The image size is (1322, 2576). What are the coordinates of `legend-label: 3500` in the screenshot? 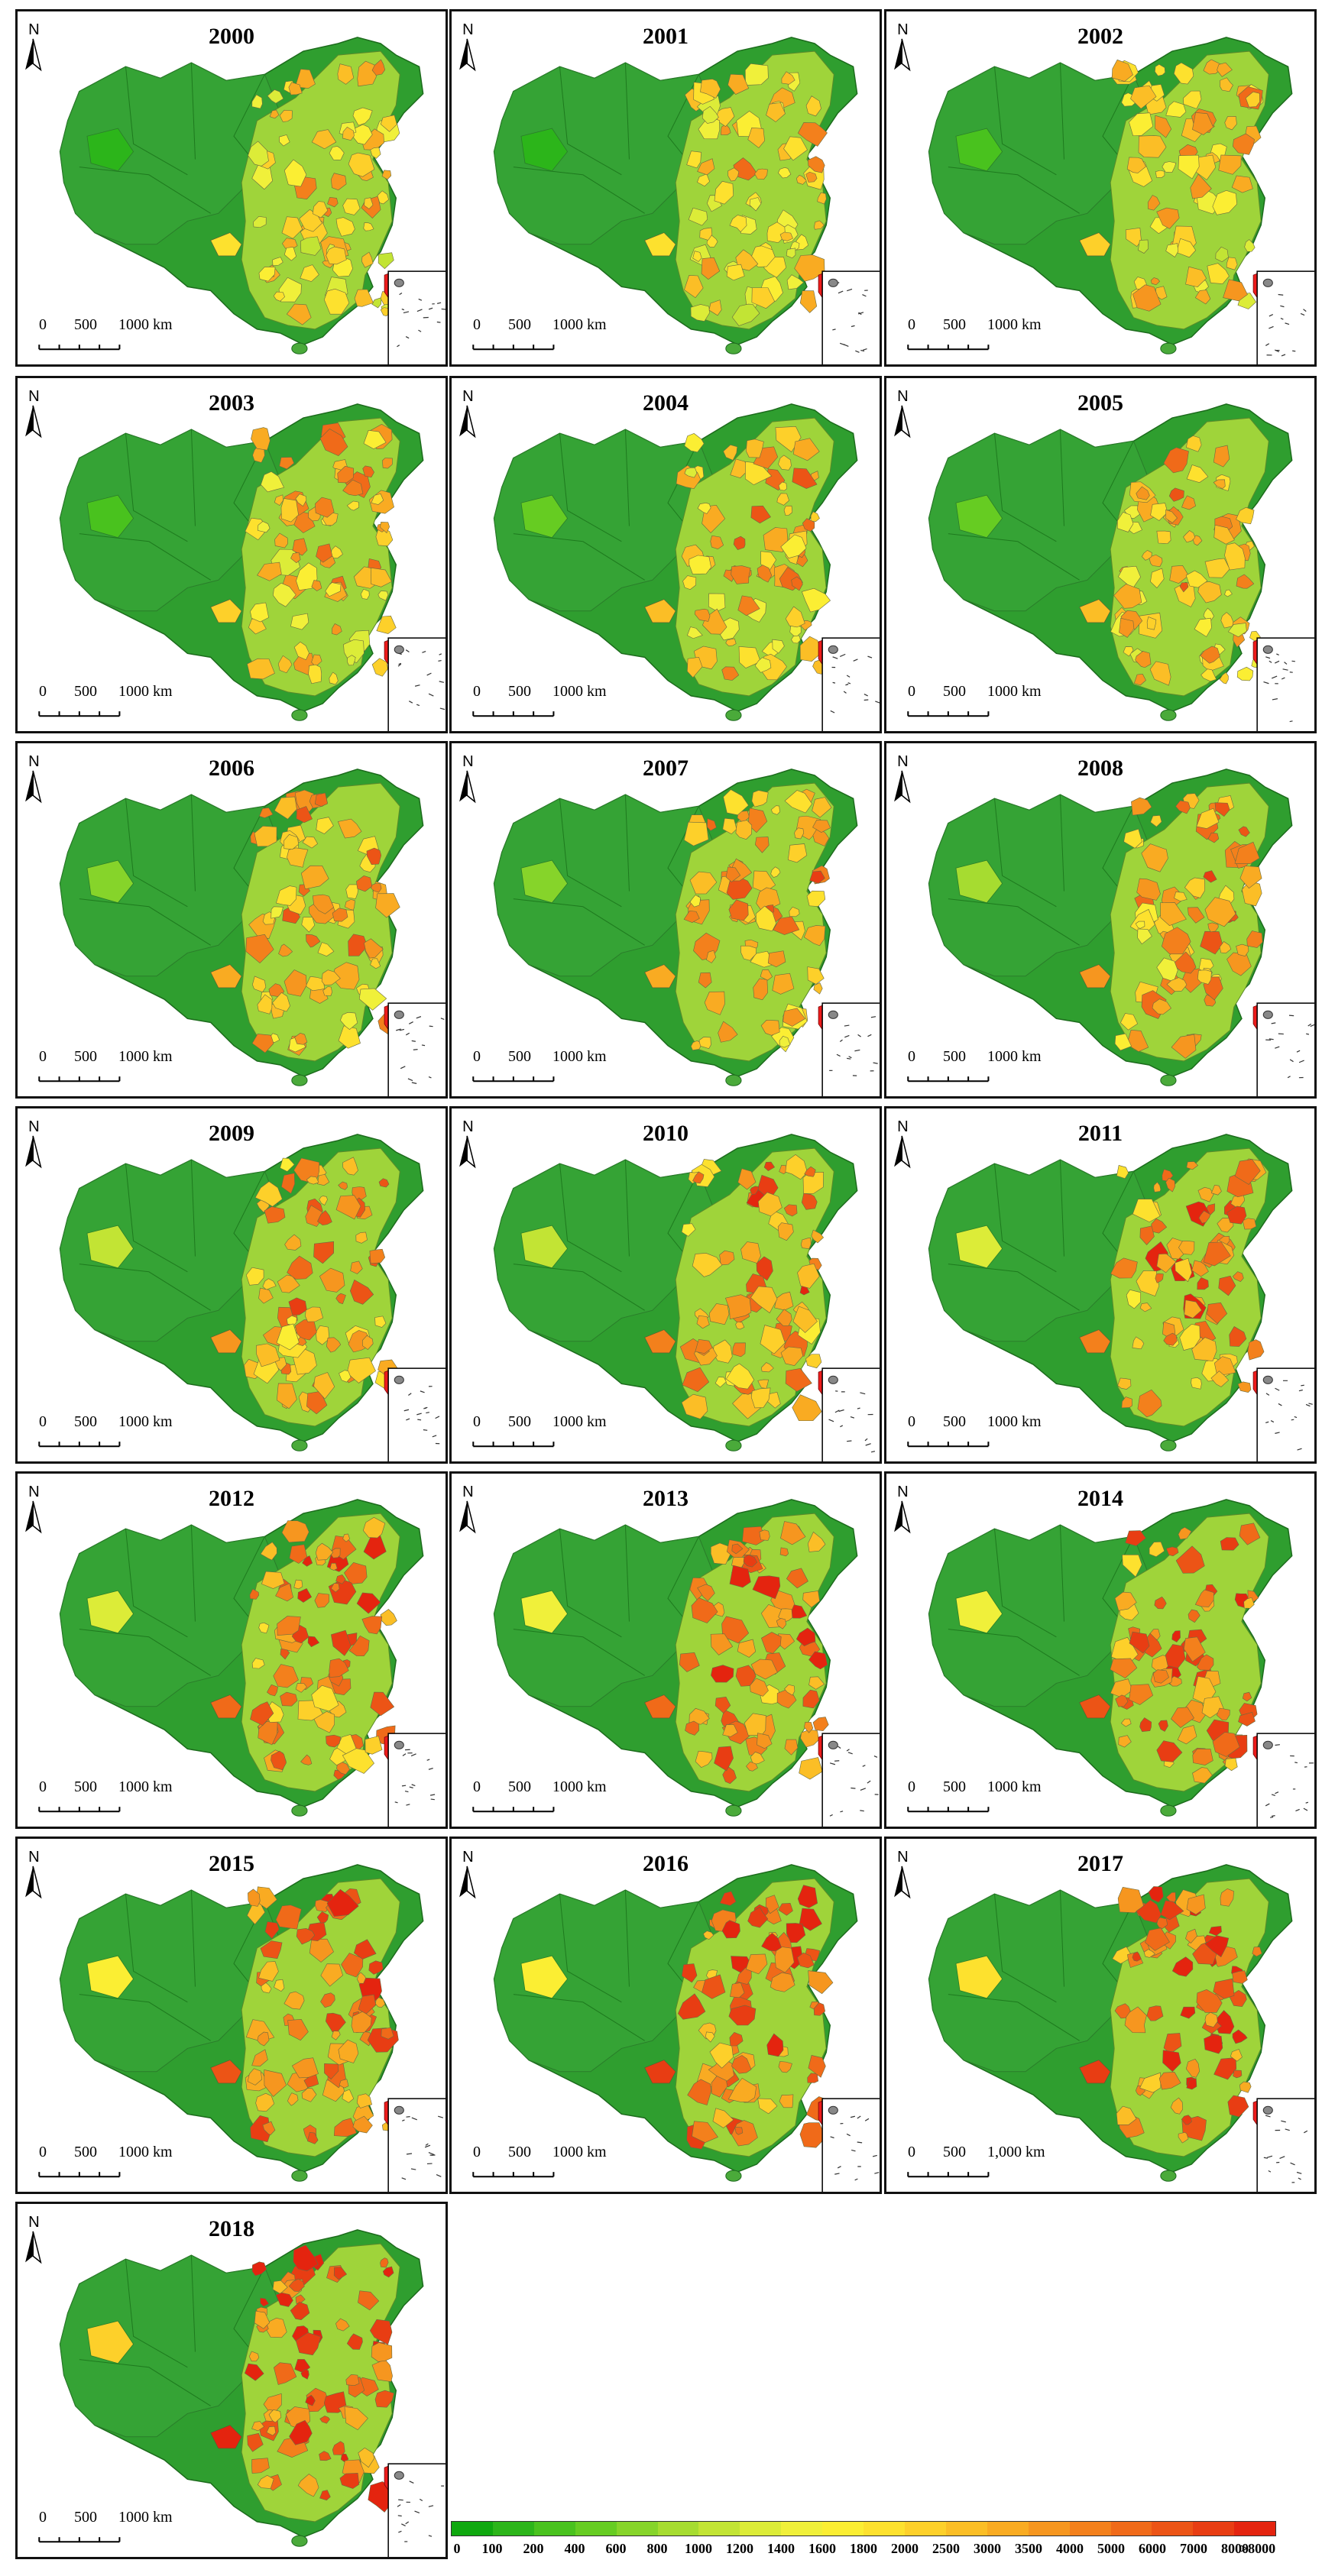 It's located at (1028, 2548).